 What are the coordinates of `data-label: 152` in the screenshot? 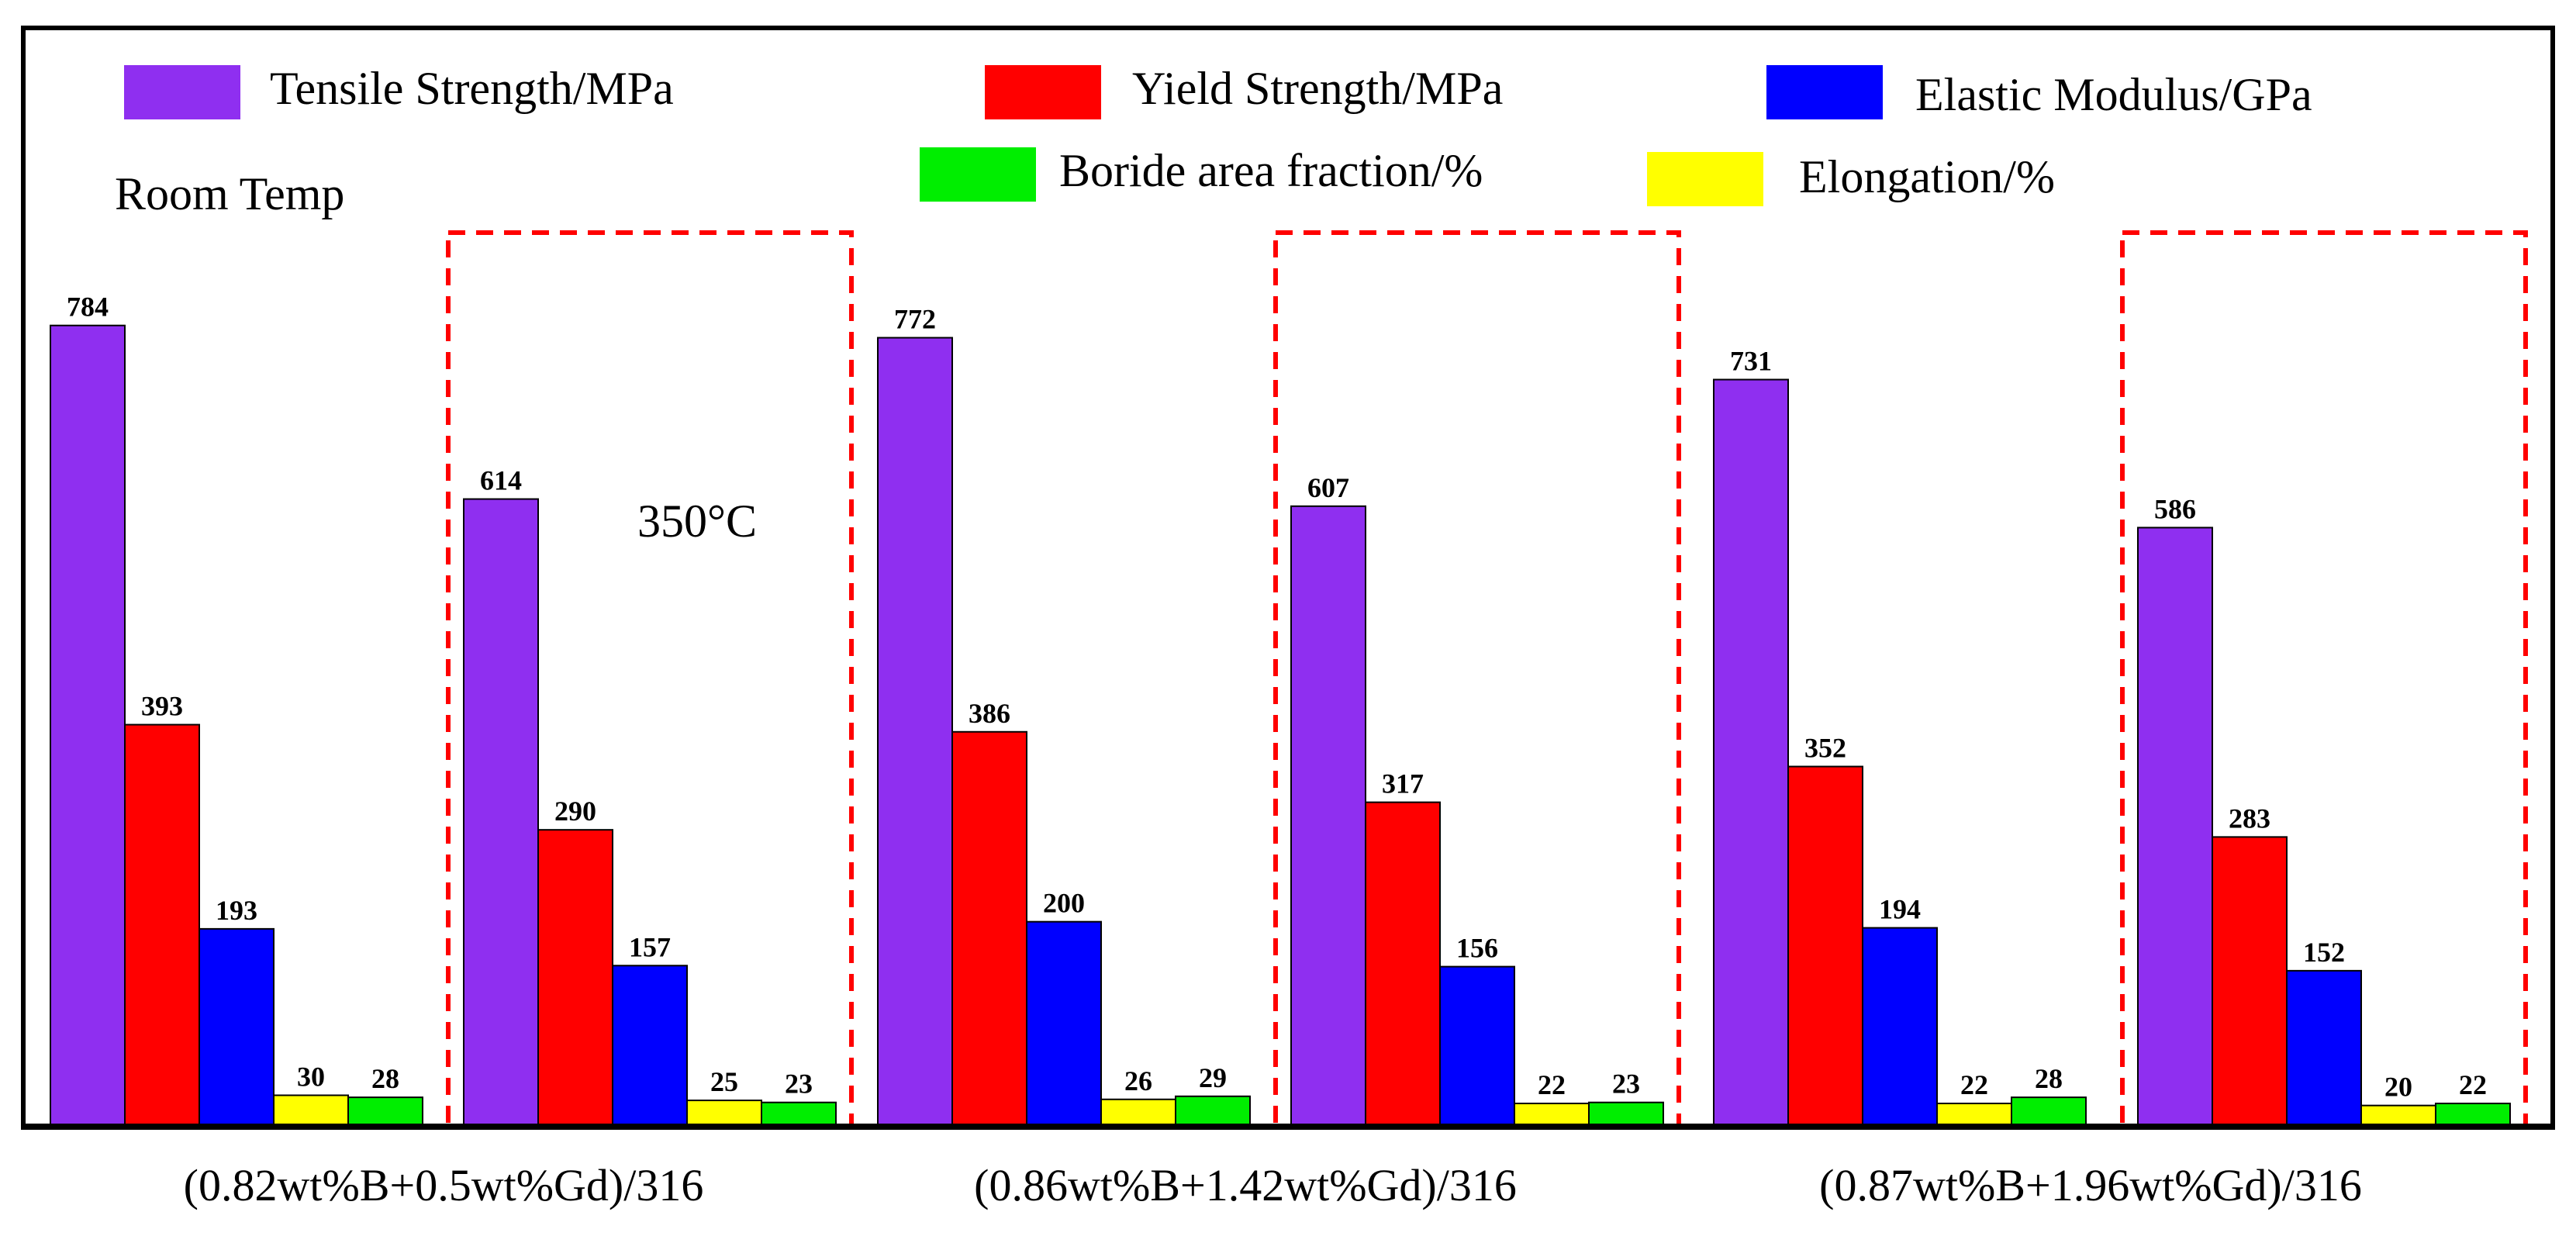 It's located at (2324, 953).